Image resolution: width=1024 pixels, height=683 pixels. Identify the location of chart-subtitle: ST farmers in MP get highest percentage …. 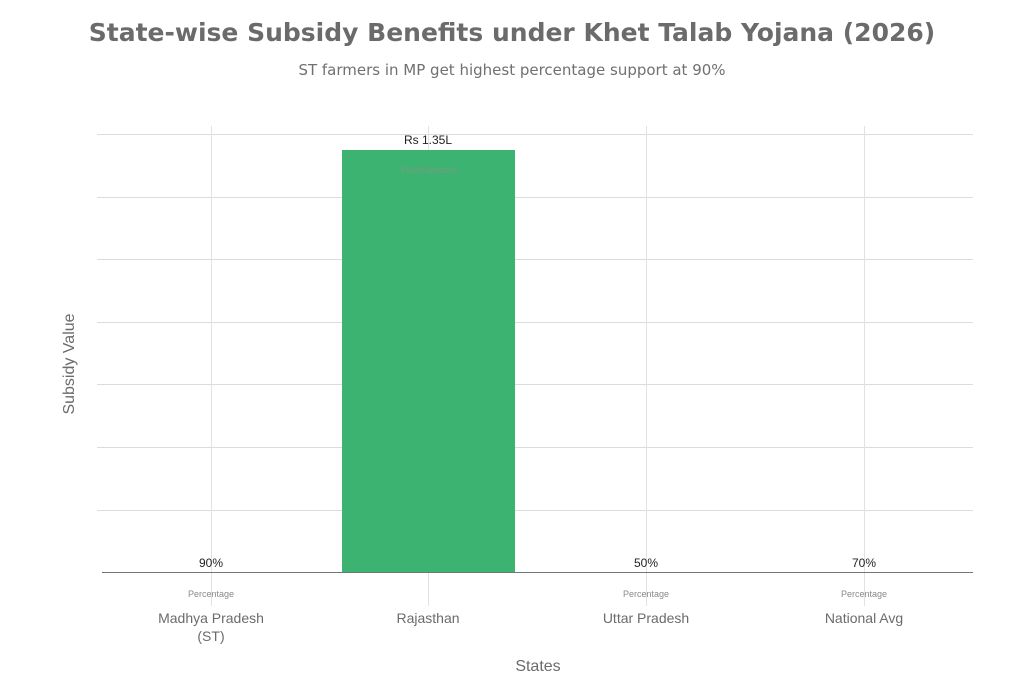
(512, 70).